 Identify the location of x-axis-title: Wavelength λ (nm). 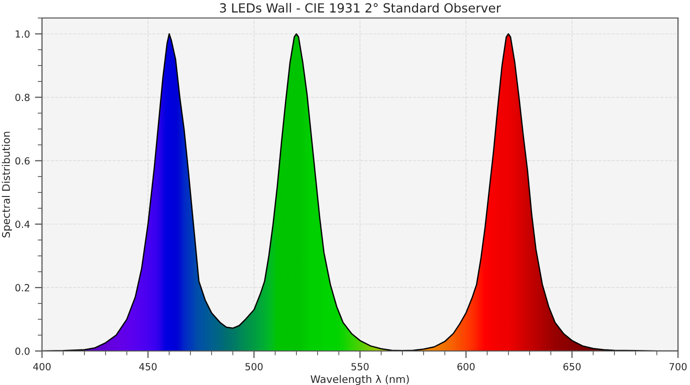
(359, 379).